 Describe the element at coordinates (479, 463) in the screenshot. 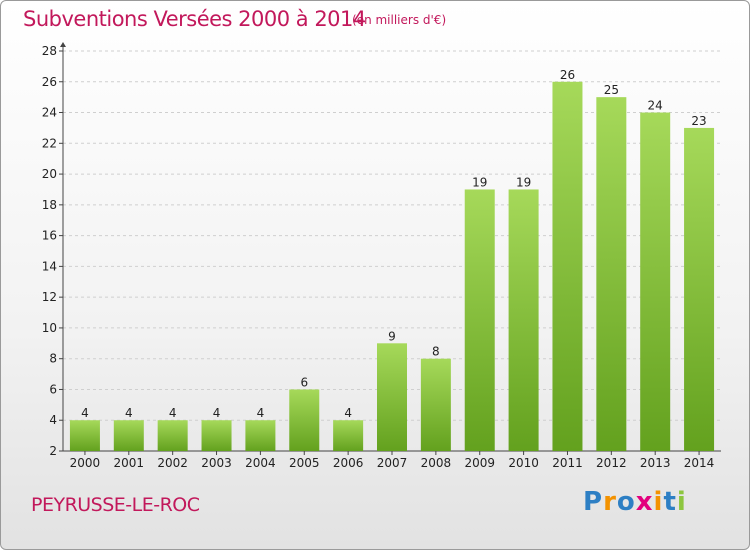

I see `x-tick-label: 2009` at that location.